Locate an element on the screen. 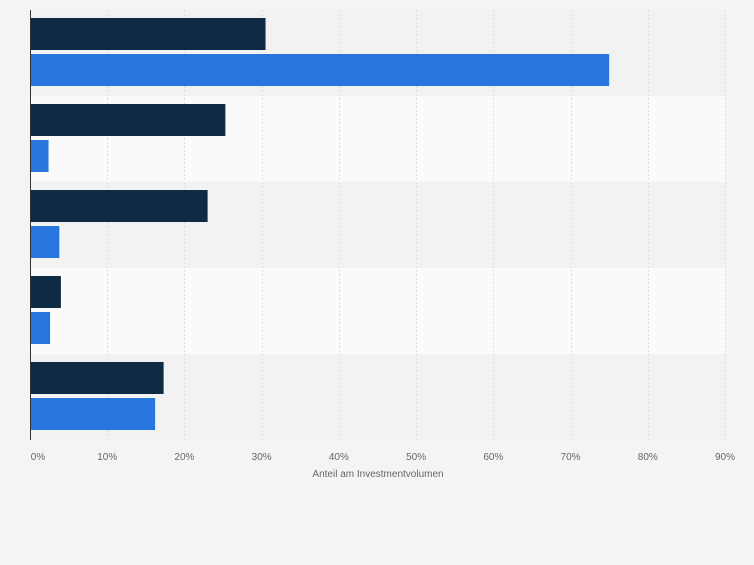 The image size is (754, 565). x-tick-label: 90% is located at coordinates (725, 457).